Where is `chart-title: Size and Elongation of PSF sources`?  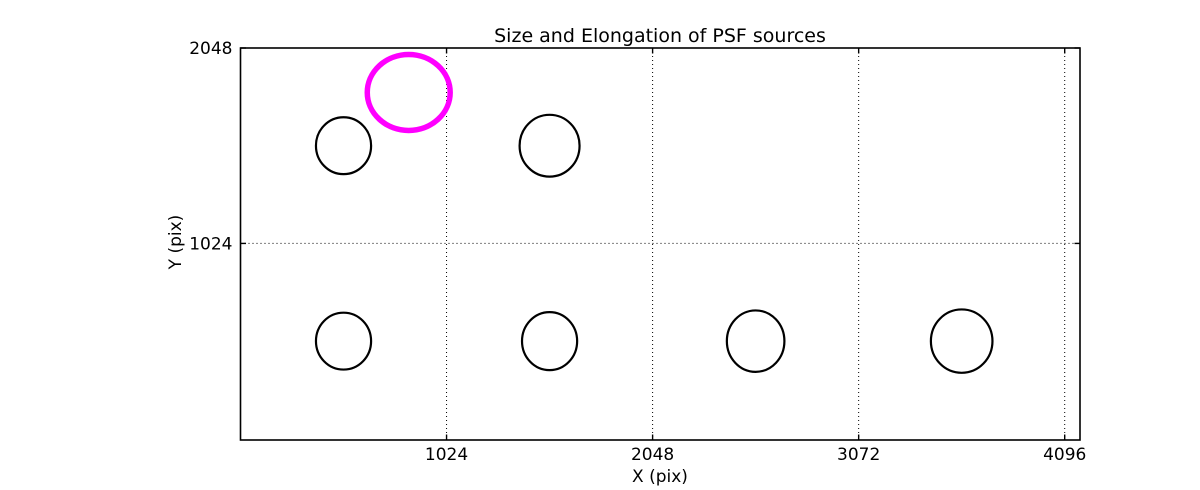
chart-title: Size and Elongation of PSF sources is located at coordinates (660, 36).